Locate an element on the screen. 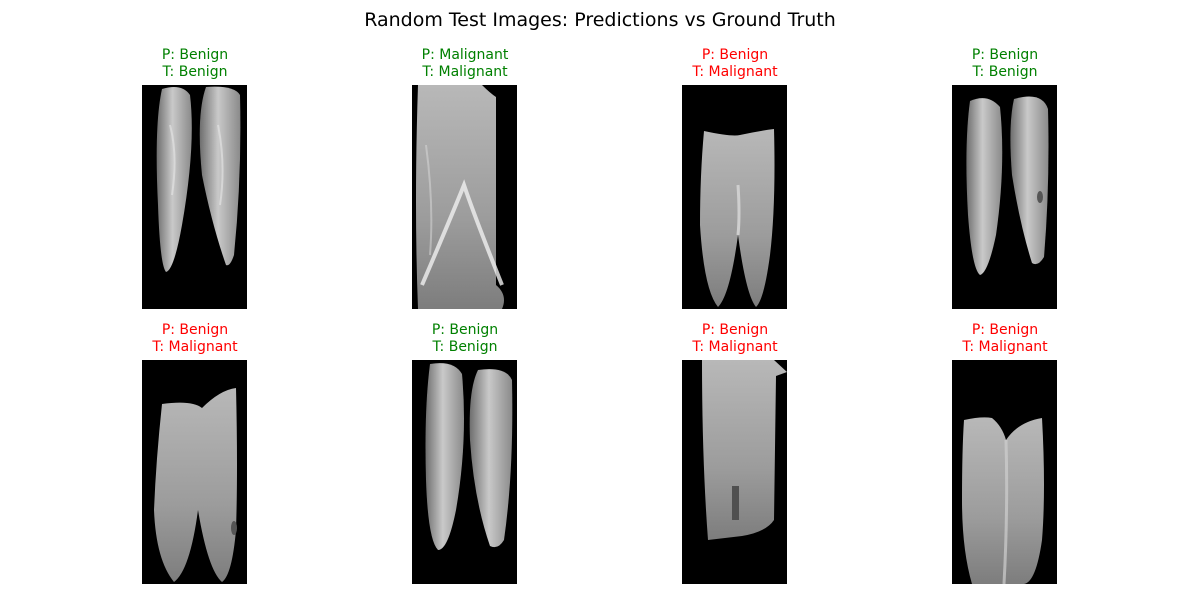  prediction-caption: P: Malignant T: Malignant is located at coordinates (465, 64).